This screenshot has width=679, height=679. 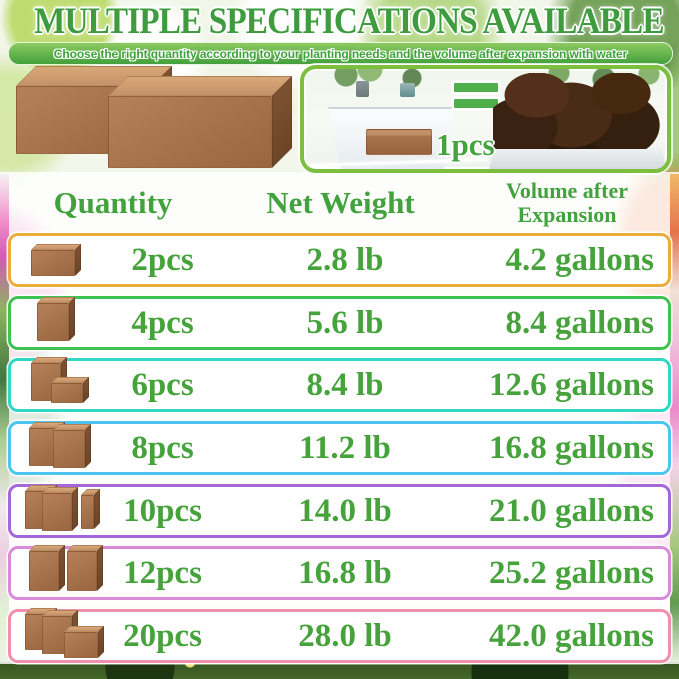 What do you see at coordinates (571, 447) in the screenshot?
I see `volume-value: 16.8 gallons` at bounding box center [571, 447].